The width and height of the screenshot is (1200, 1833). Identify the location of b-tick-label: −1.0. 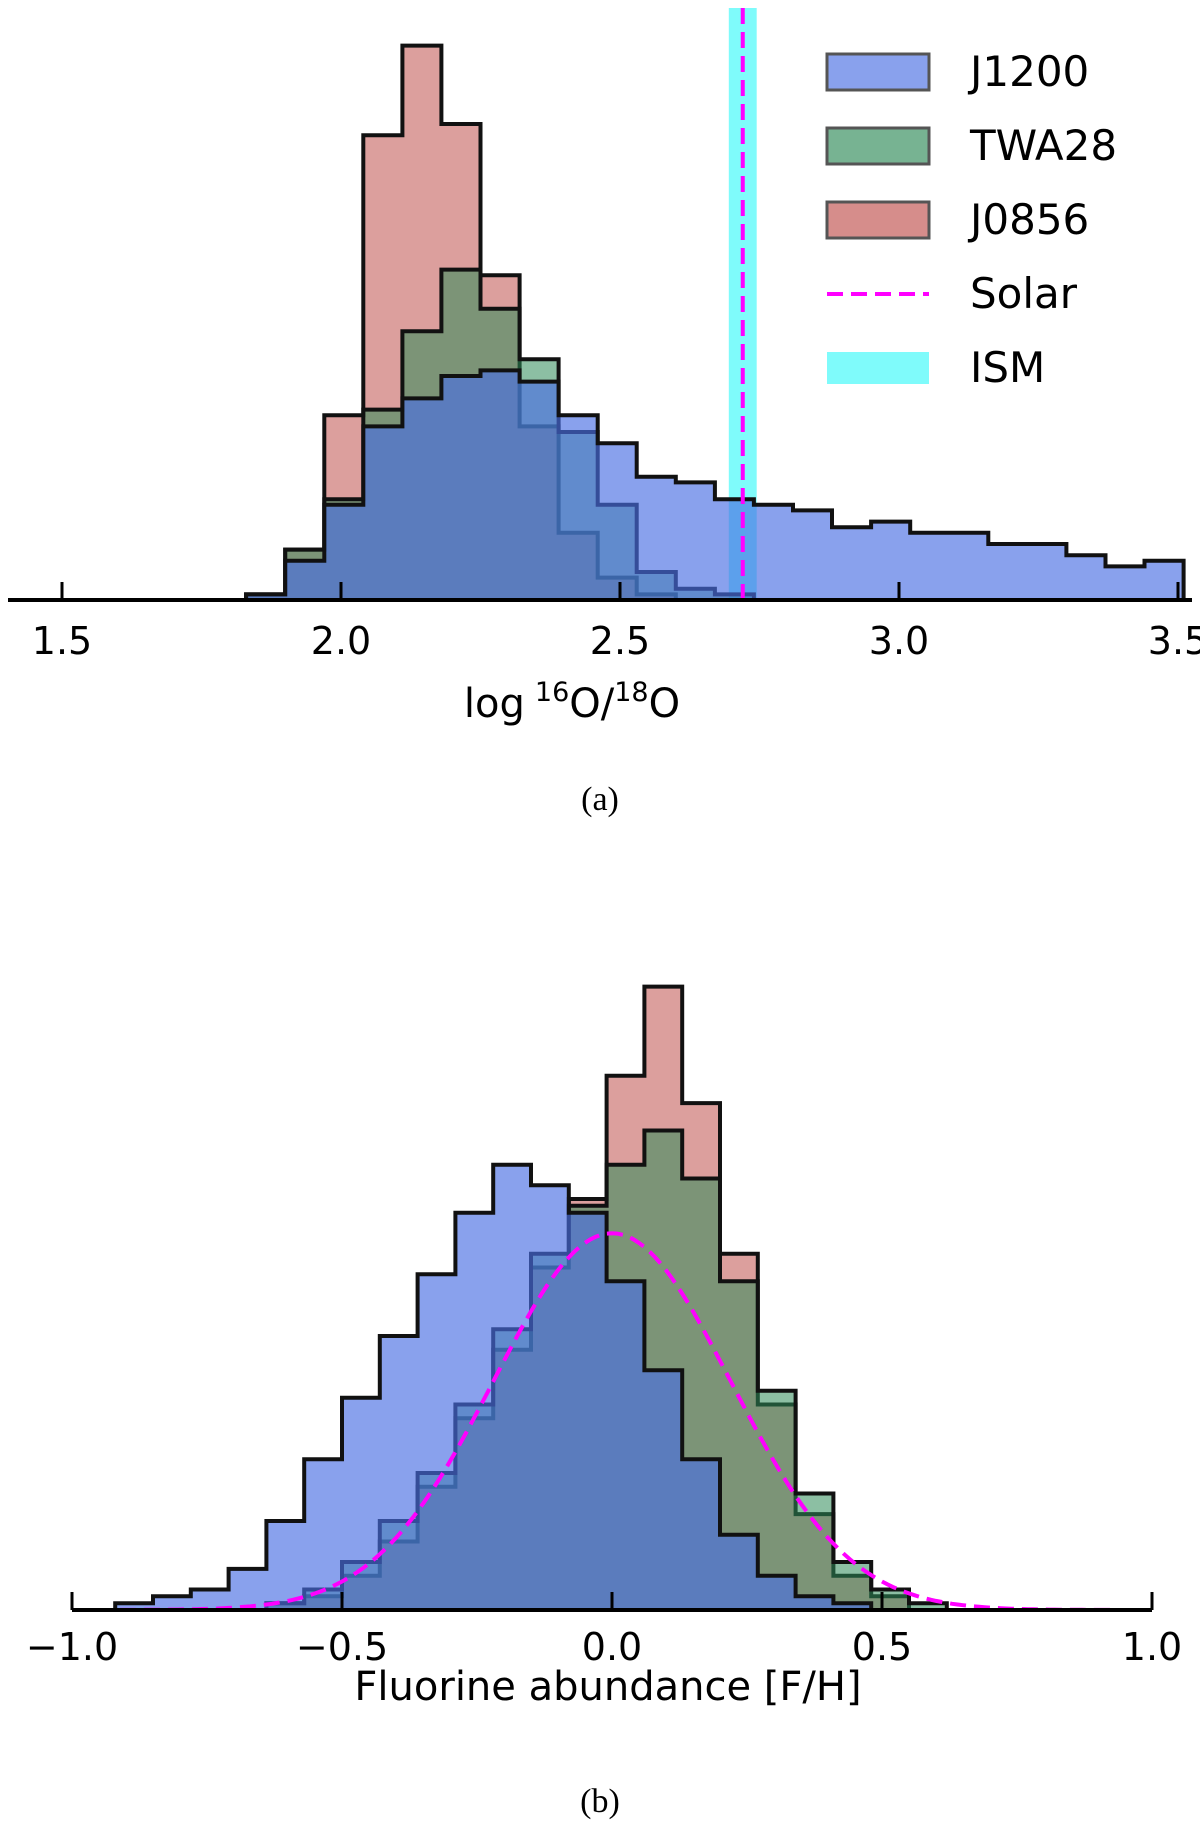
(72, 1647).